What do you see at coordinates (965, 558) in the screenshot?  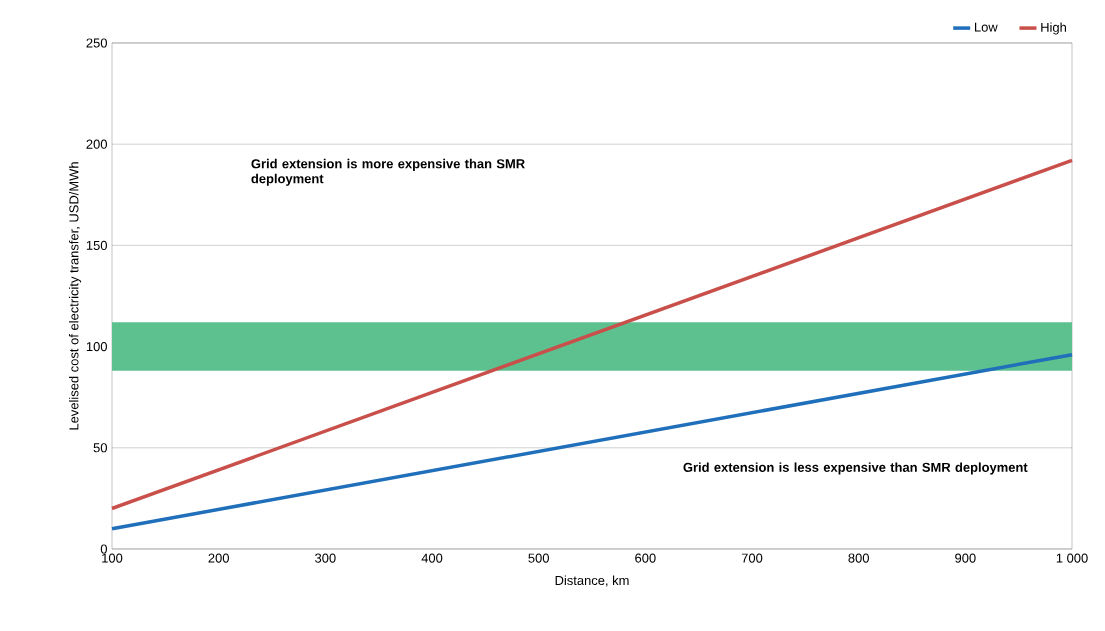 I see `x-tick-label: 900` at bounding box center [965, 558].